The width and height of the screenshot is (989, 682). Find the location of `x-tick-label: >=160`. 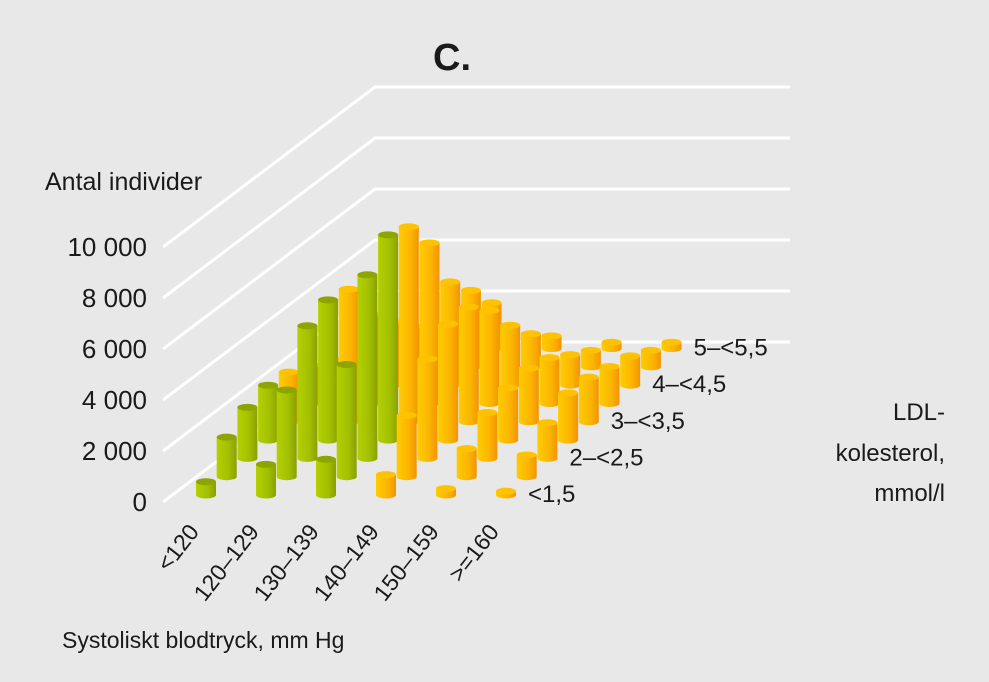

x-tick-label: >=160 is located at coordinates (473, 552).